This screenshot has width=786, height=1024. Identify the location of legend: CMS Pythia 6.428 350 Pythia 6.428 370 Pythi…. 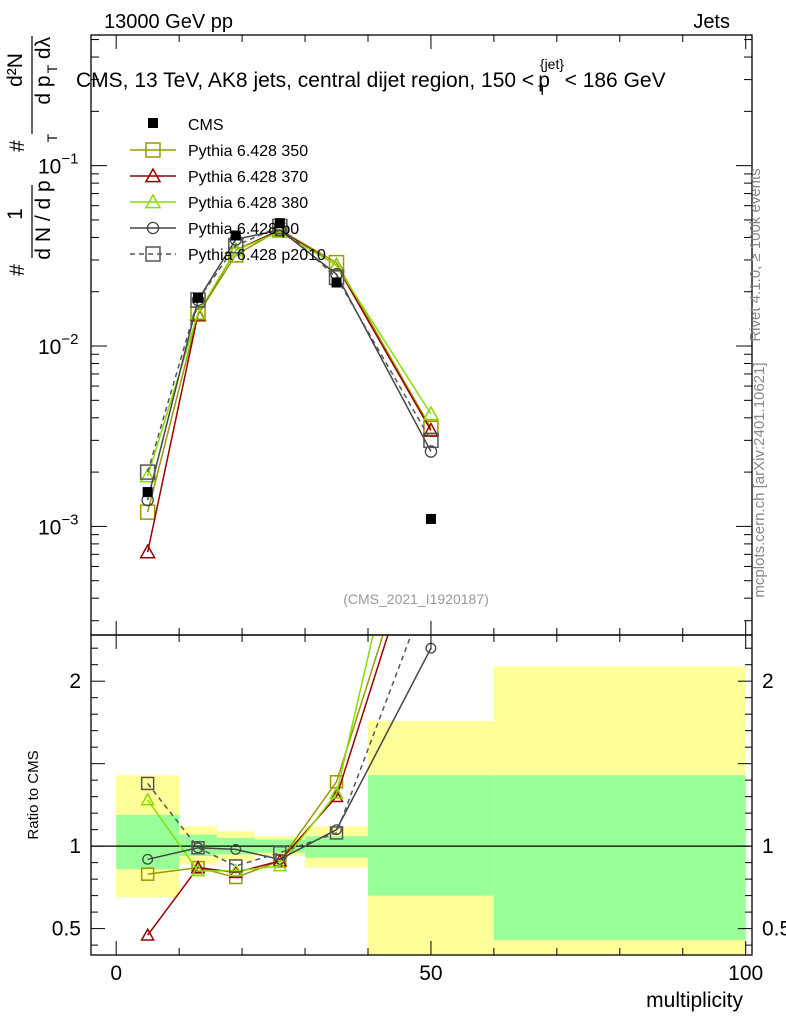
(228, 190).